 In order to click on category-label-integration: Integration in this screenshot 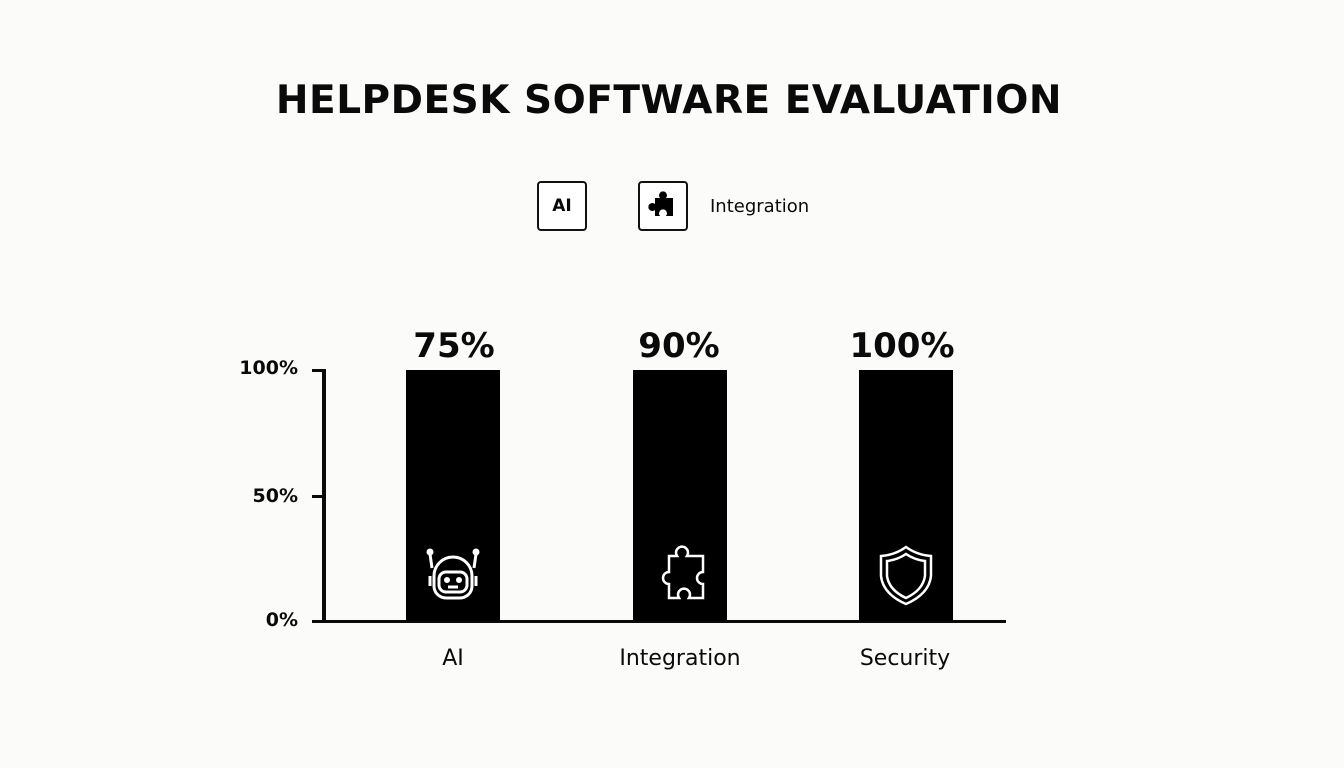, I will do `click(680, 658)`.